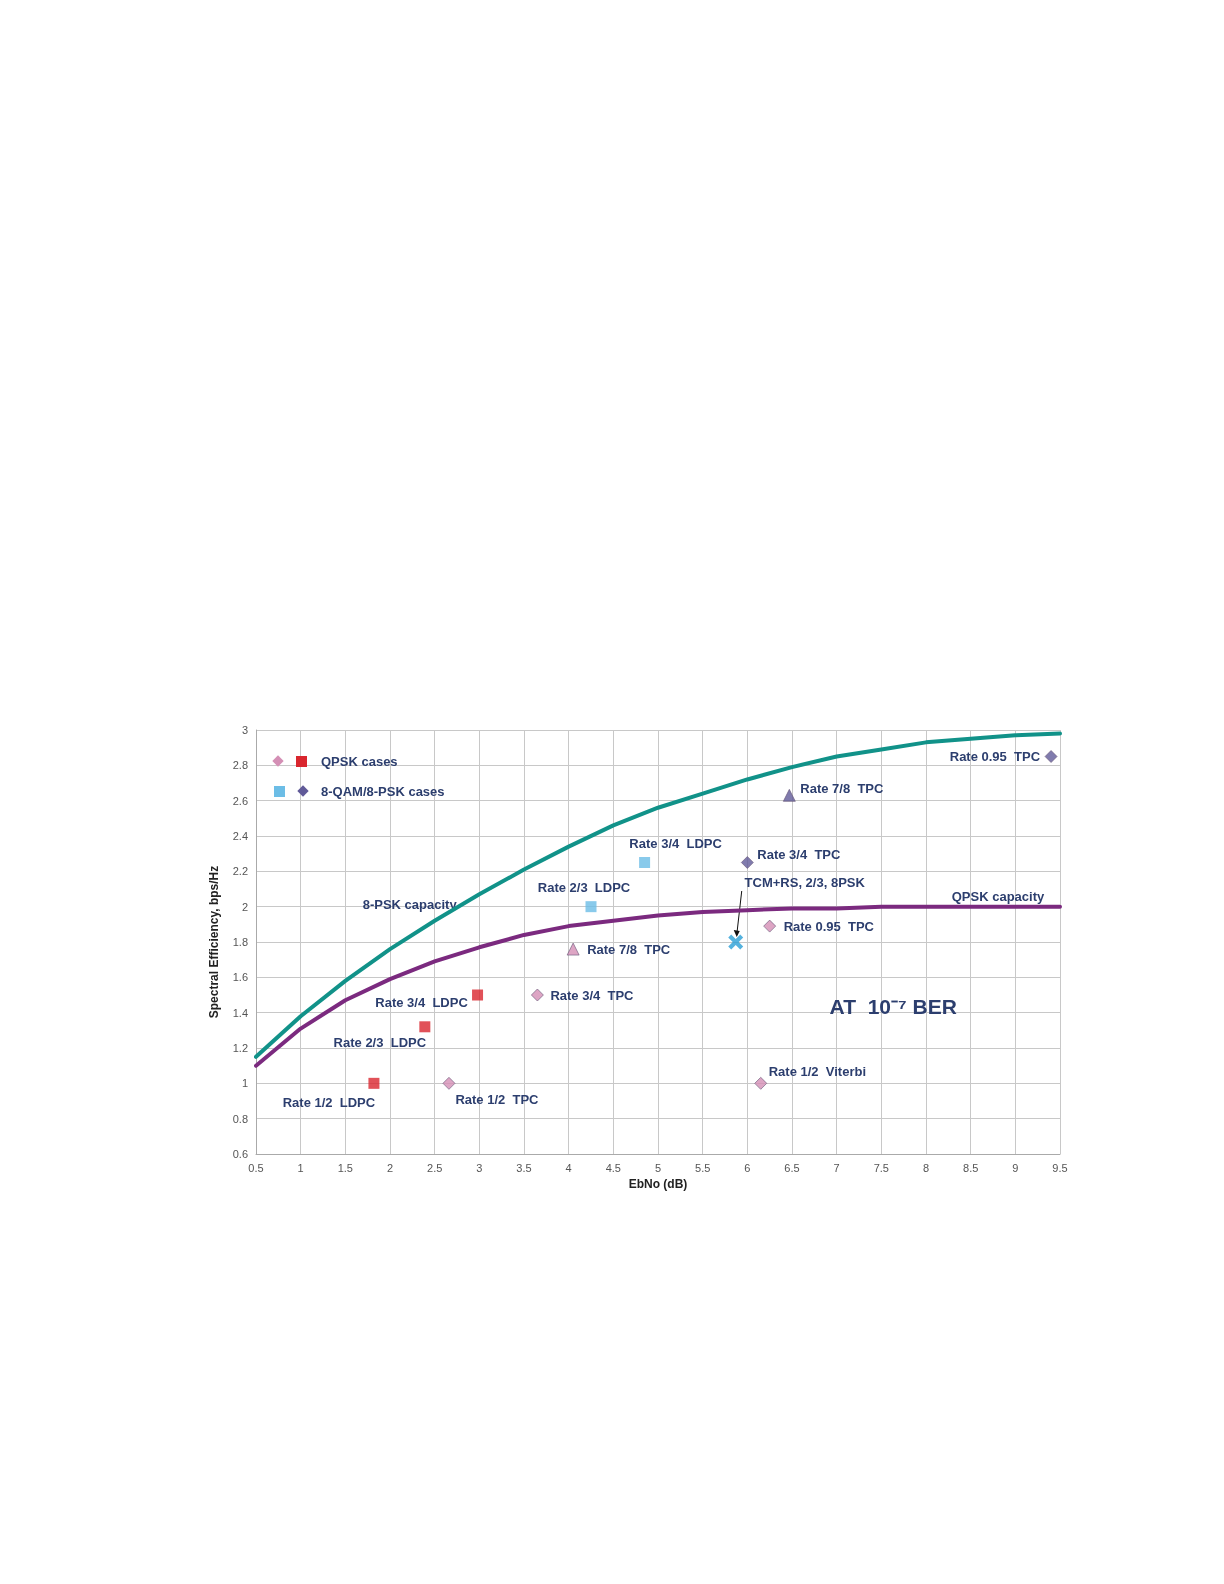  What do you see at coordinates (240, 871) in the screenshot?
I see `y-tick-label: 2.2` at bounding box center [240, 871].